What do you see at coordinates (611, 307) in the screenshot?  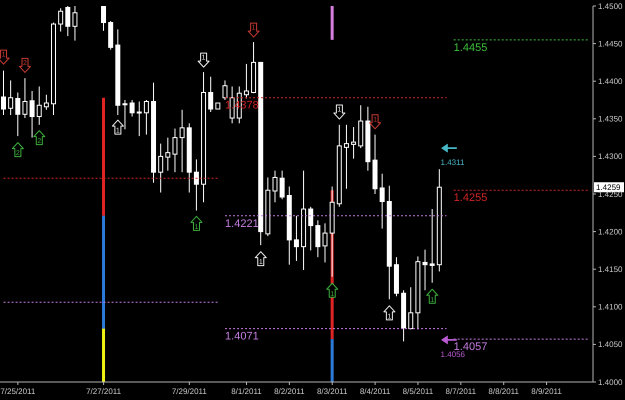 I see `y-tick-label: 1.4100` at bounding box center [611, 307].